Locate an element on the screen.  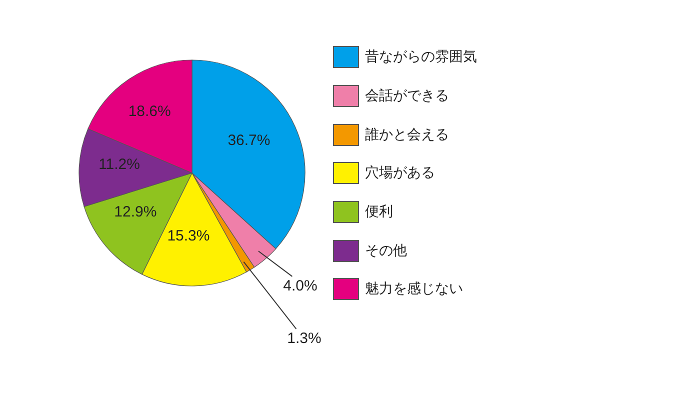
legend-label: 魅力を感じない is located at coordinates (414, 289).